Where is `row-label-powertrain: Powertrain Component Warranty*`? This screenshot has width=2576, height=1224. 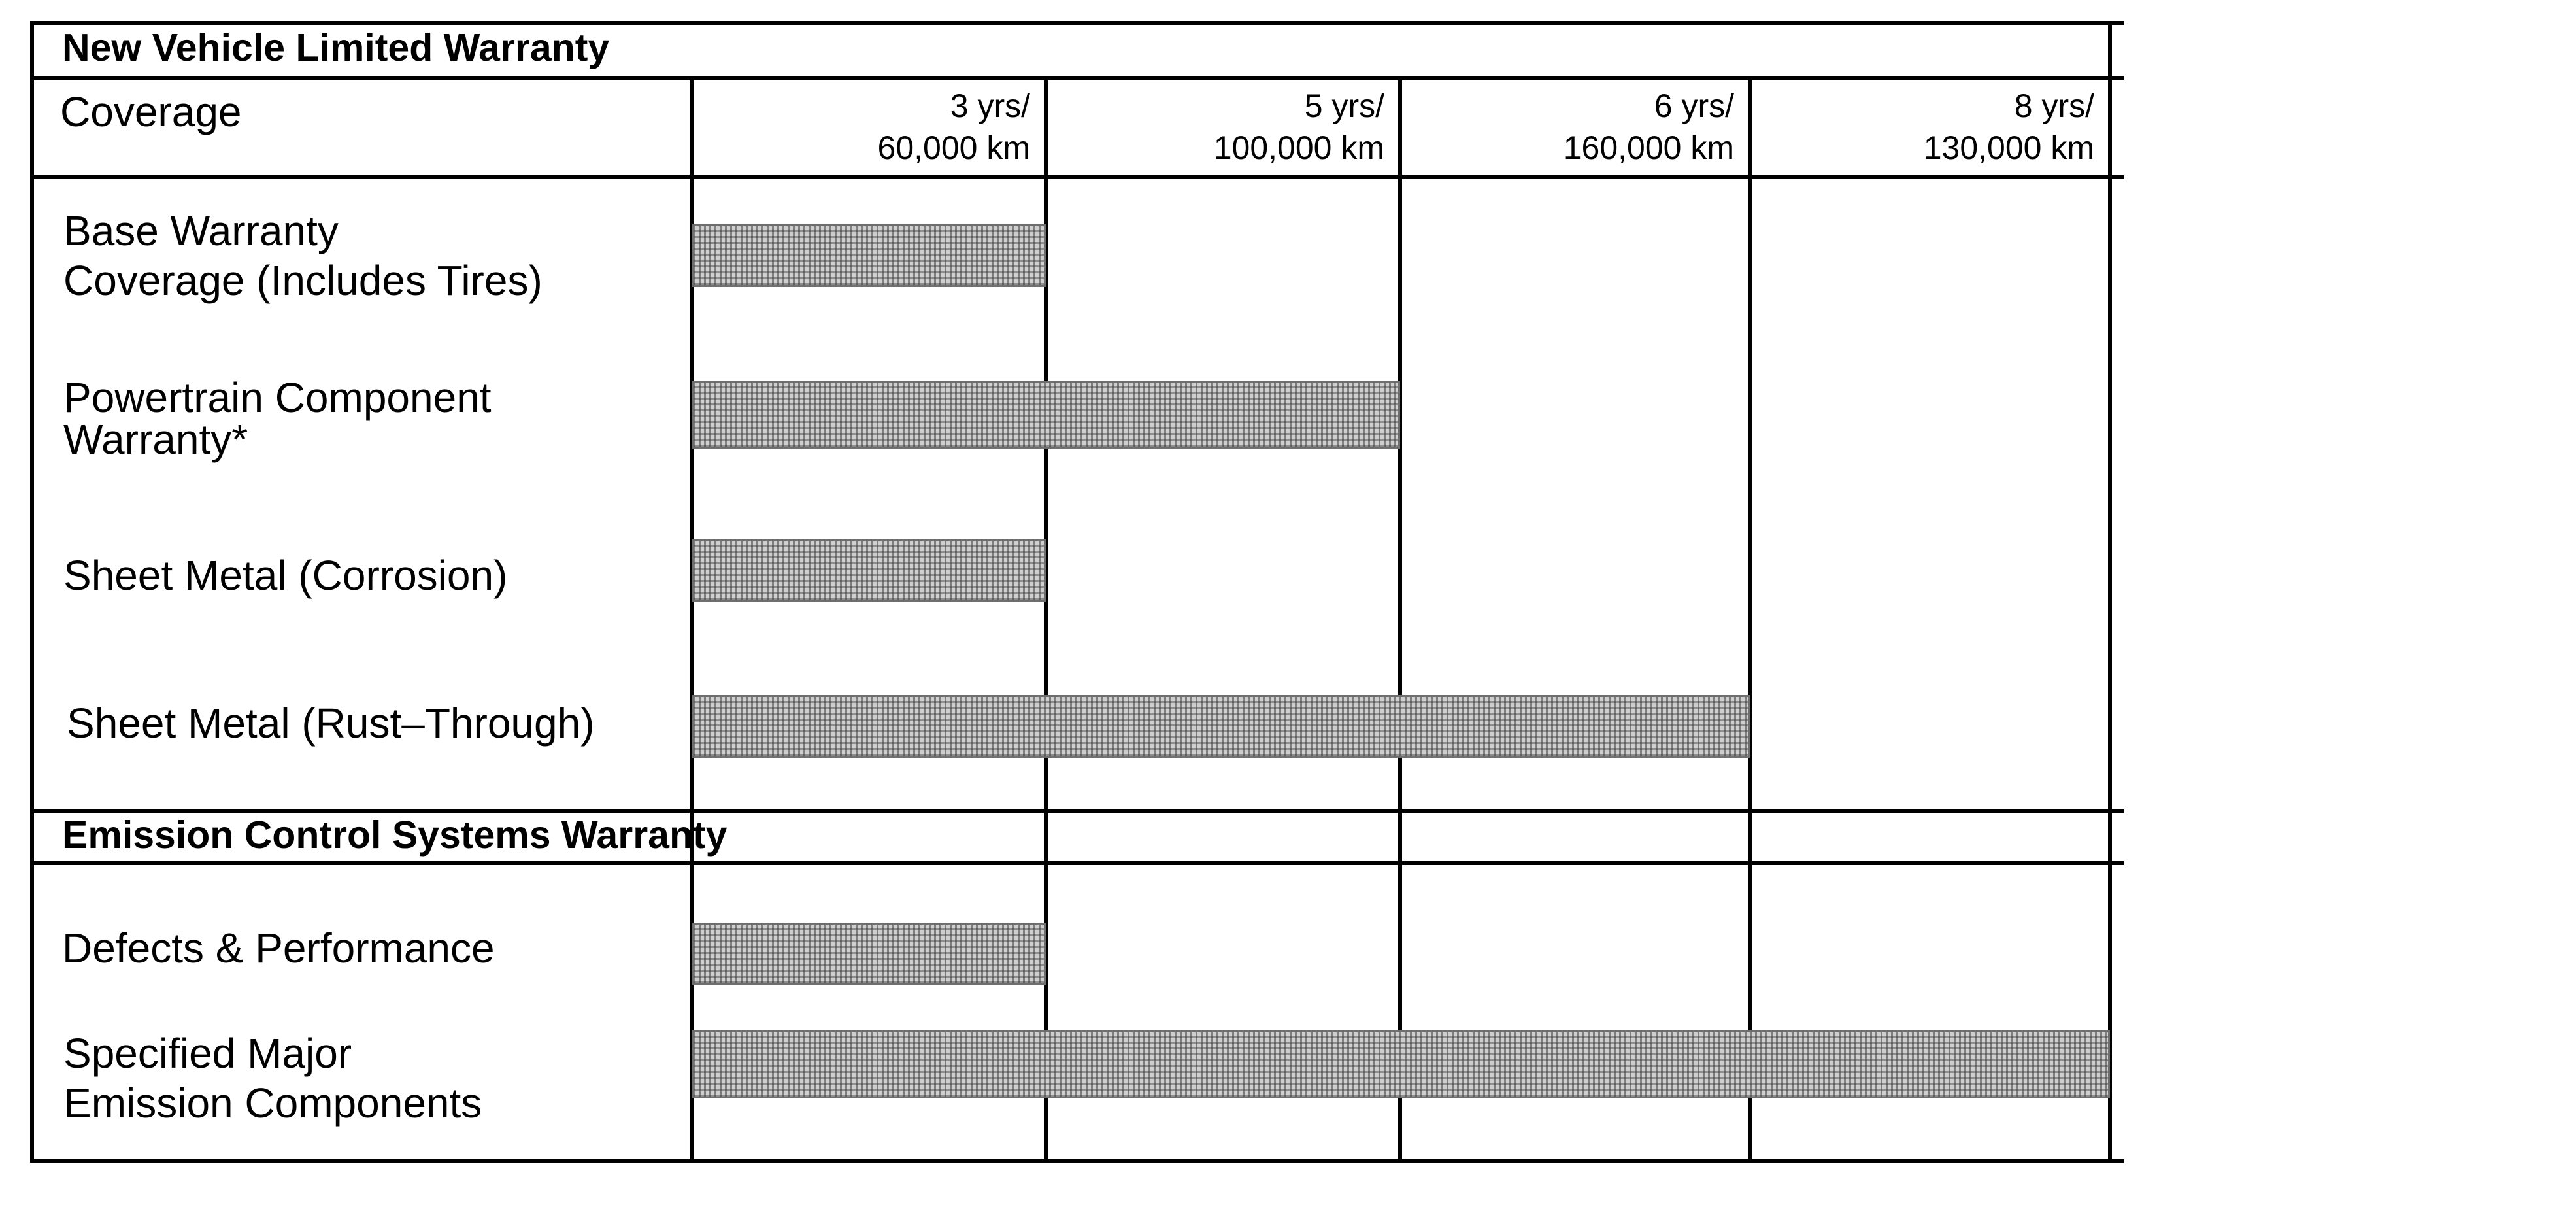
row-label-powertrain: Powertrain Component Warranty* is located at coordinates (277, 418).